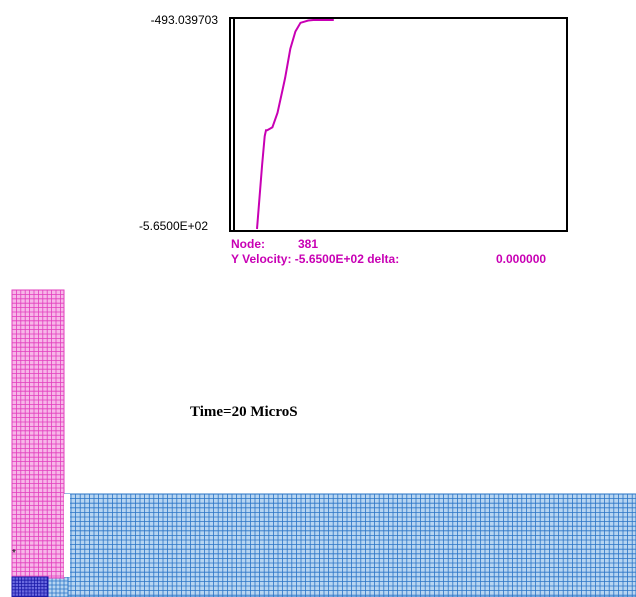  I want to click on impactor-mesh, so click(38, 434).